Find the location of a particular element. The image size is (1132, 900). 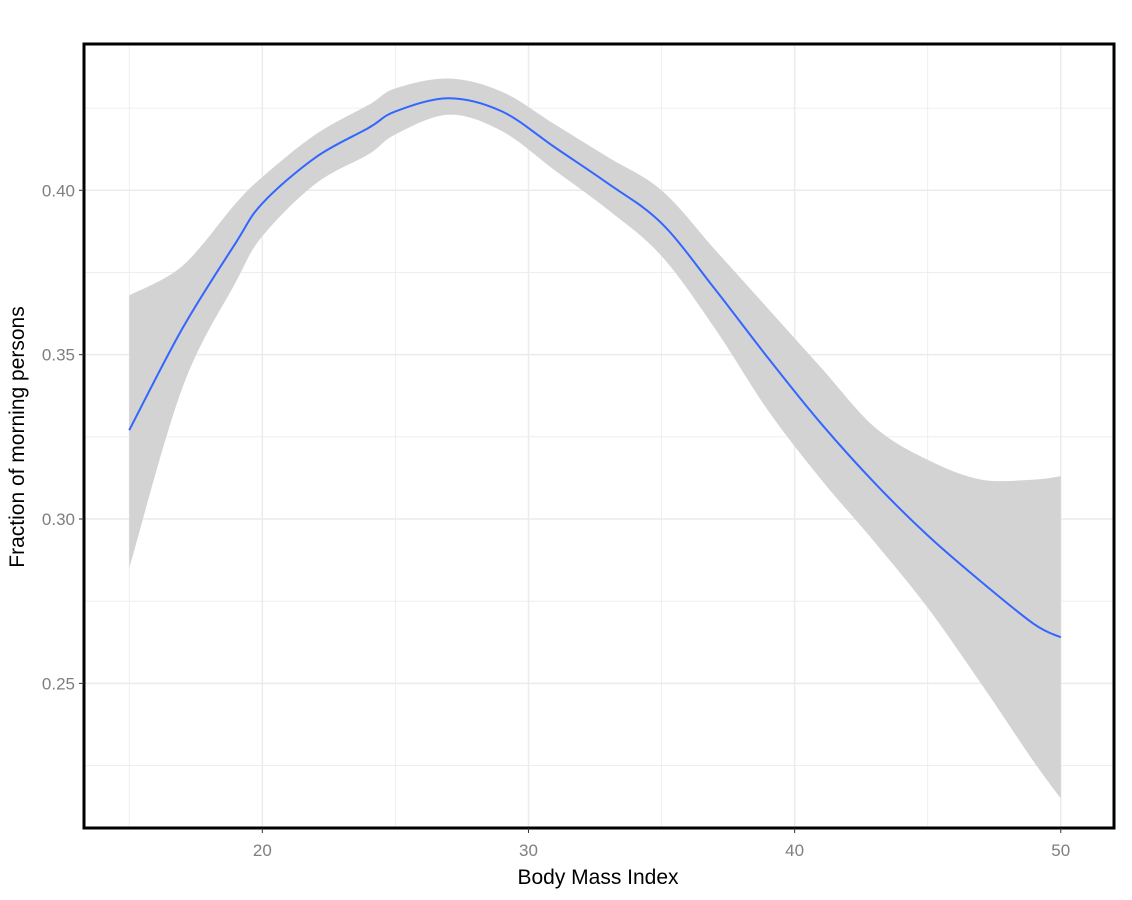

y-tick-label: 0.25 is located at coordinates (58, 683).